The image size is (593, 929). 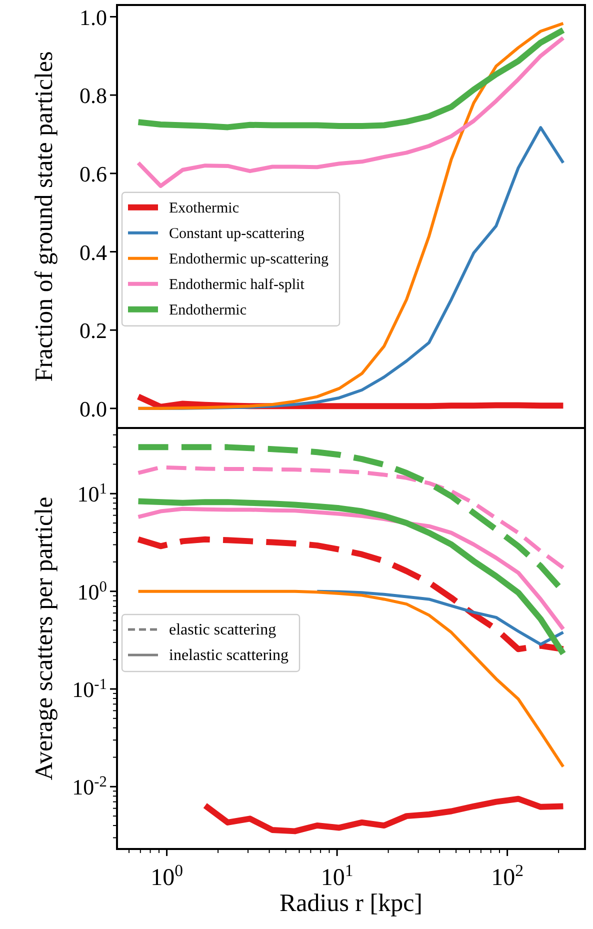 I want to click on legend-label: Constant up-scattering, so click(x=237, y=234).